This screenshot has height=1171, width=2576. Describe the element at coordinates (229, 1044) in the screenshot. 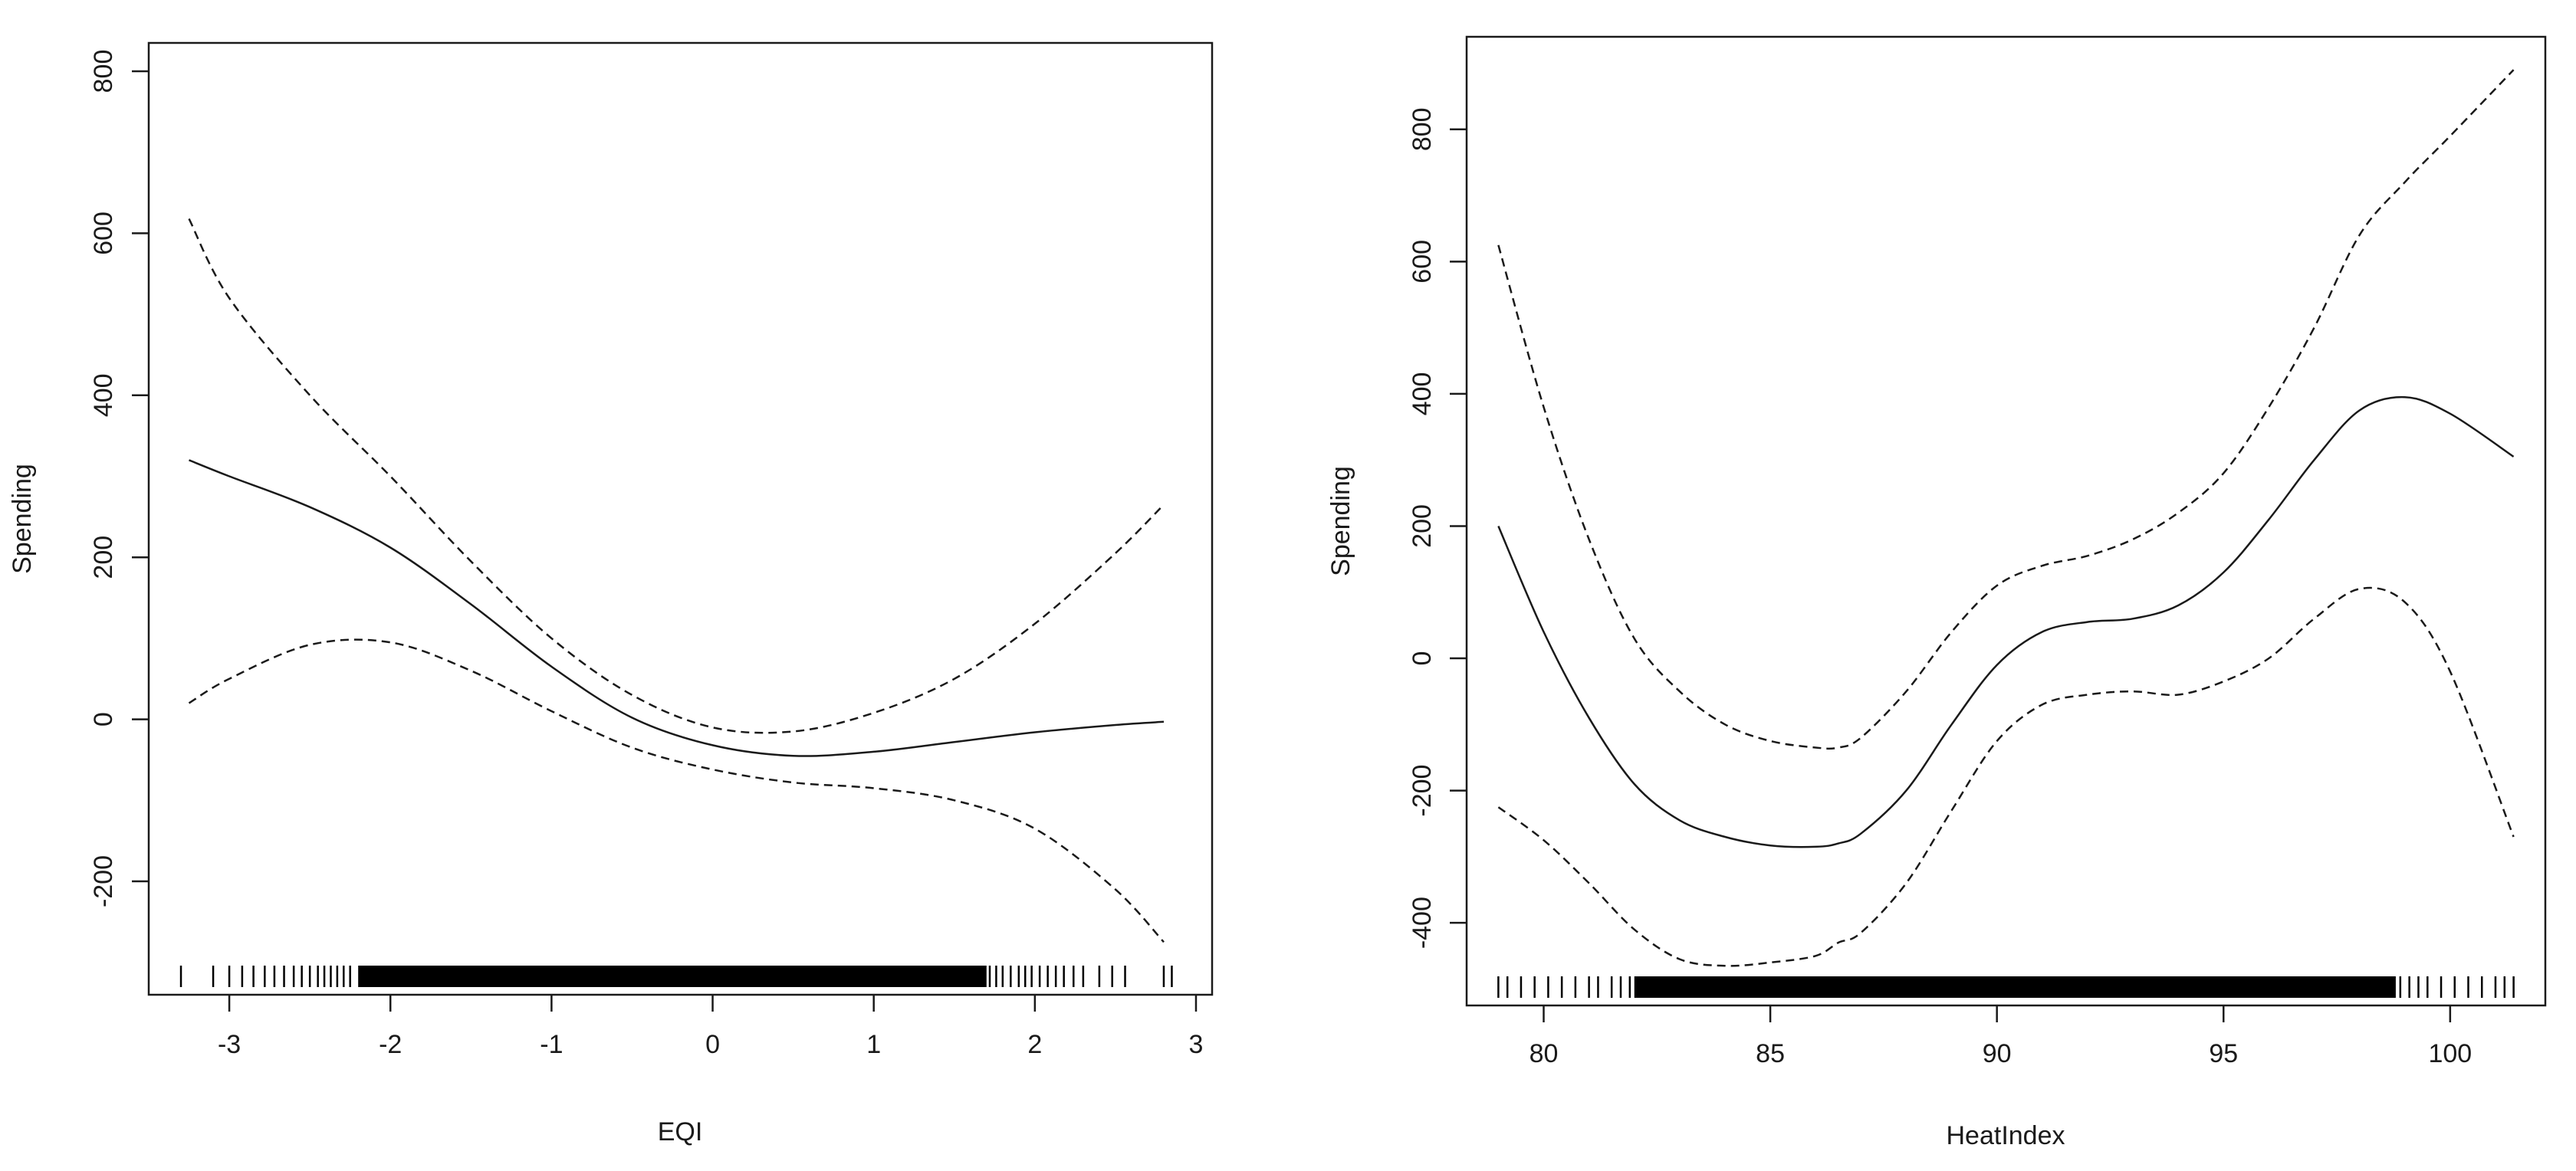

I see `eqi-x-tick-label: -3` at that location.